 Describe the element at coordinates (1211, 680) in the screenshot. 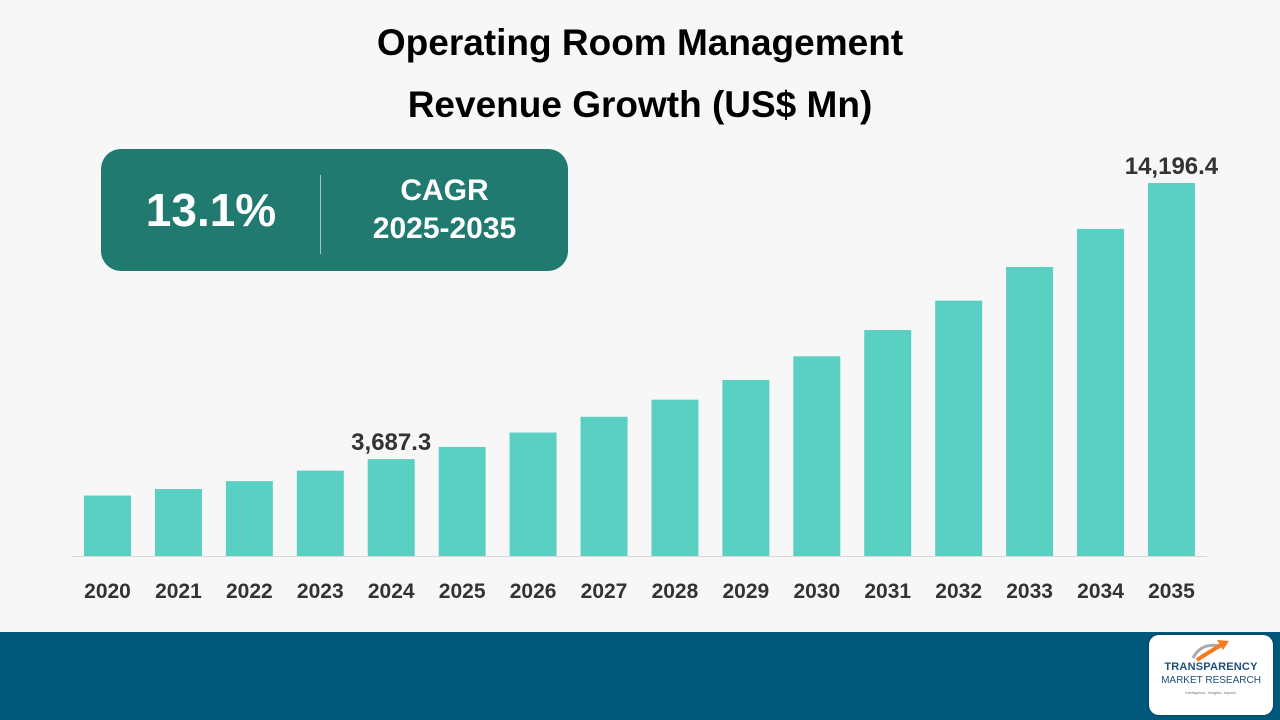

I see `logo-subname: MARKET RESEARCH` at that location.